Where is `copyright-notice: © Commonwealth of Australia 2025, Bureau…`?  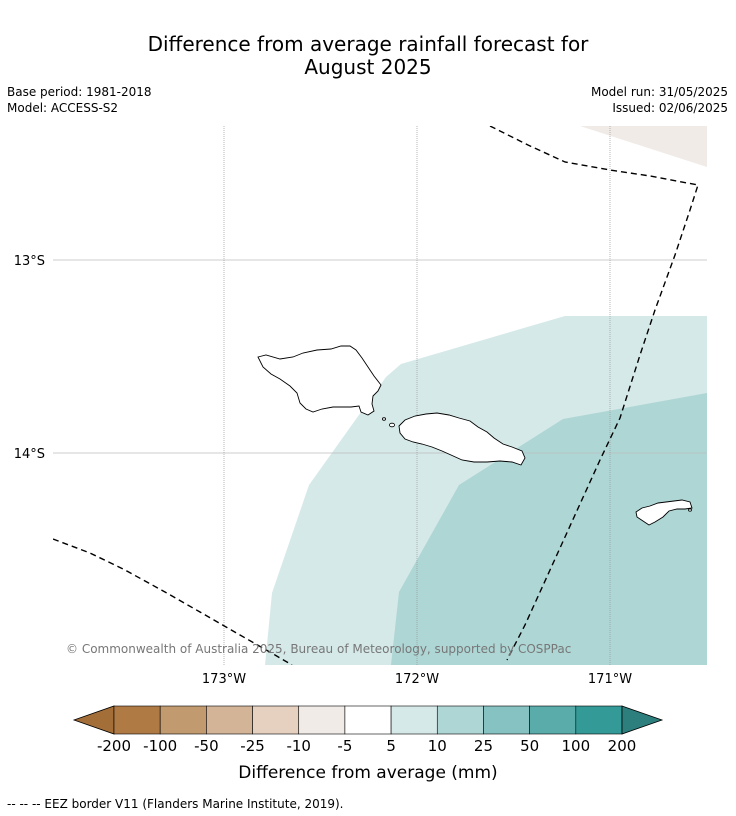
copyright-notice: © Commonwealth of Australia 2025, Bureau… is located at coordinates (318, 649).